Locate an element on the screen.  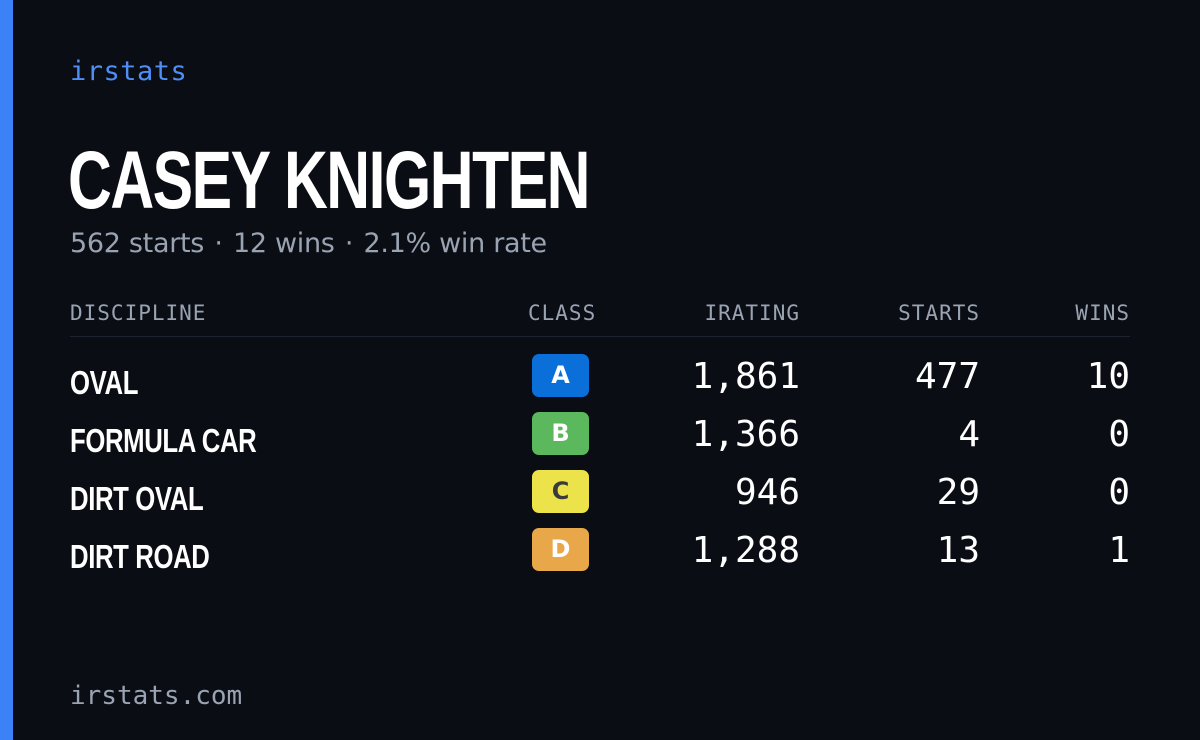
starts-value: 29 is located at coordinates (958, 492).